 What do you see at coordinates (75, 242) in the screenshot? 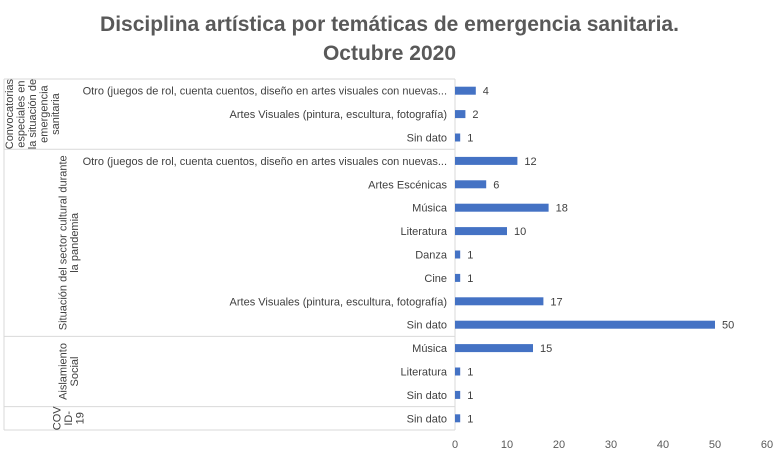
I see `group-label-line: la pandemia` at bounding box center [75, 242].